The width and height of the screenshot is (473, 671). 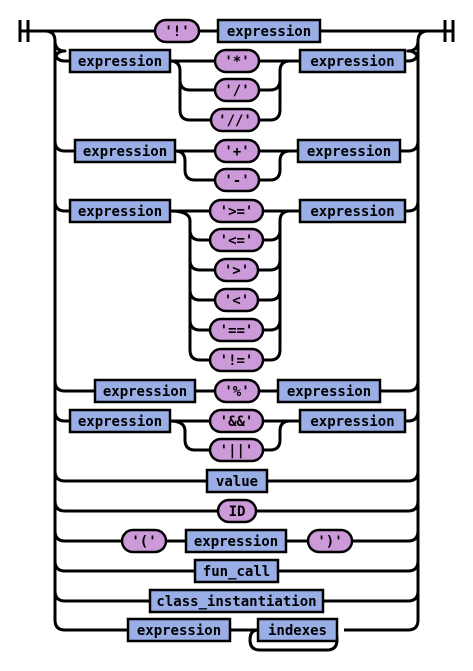 I want to click on lte-terminal-box, so click(x=236, y=240).